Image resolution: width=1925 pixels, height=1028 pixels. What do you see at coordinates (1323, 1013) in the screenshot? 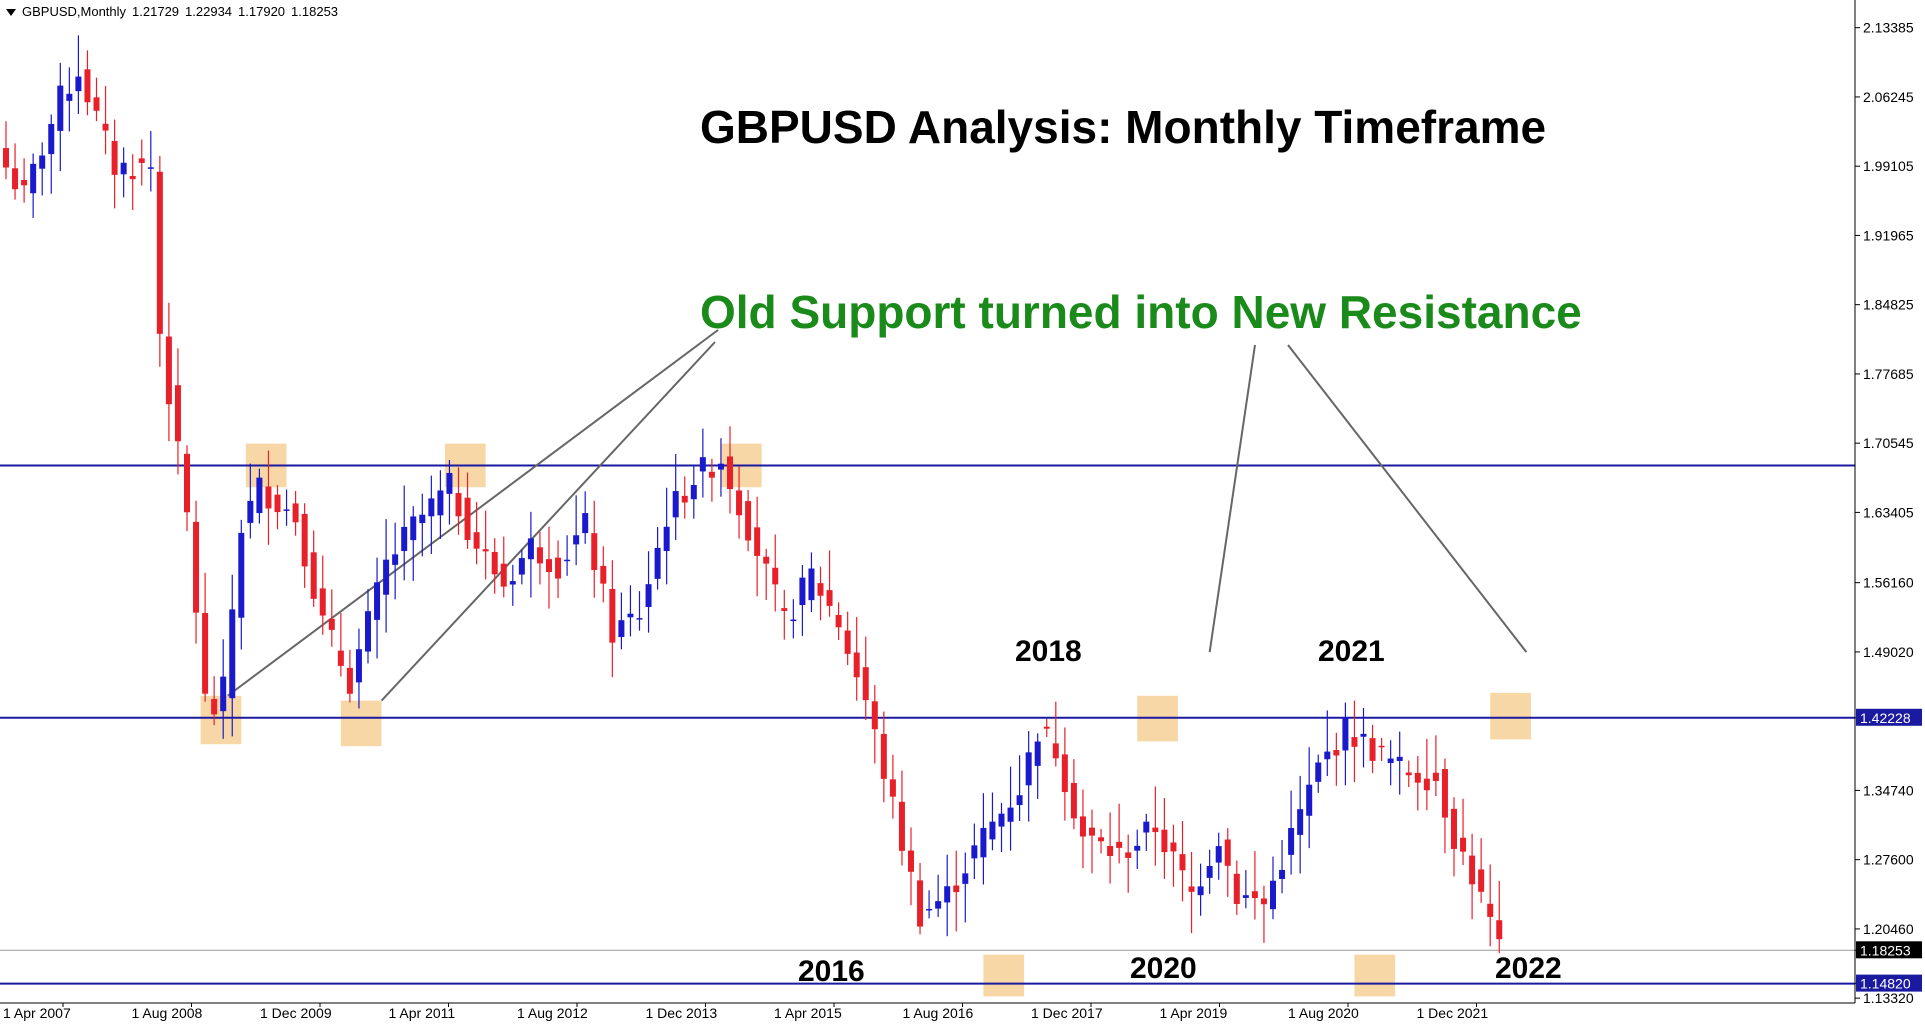
I see `x-tick-label: 1 Aug 2020` at bounding box center [1323, 1013].